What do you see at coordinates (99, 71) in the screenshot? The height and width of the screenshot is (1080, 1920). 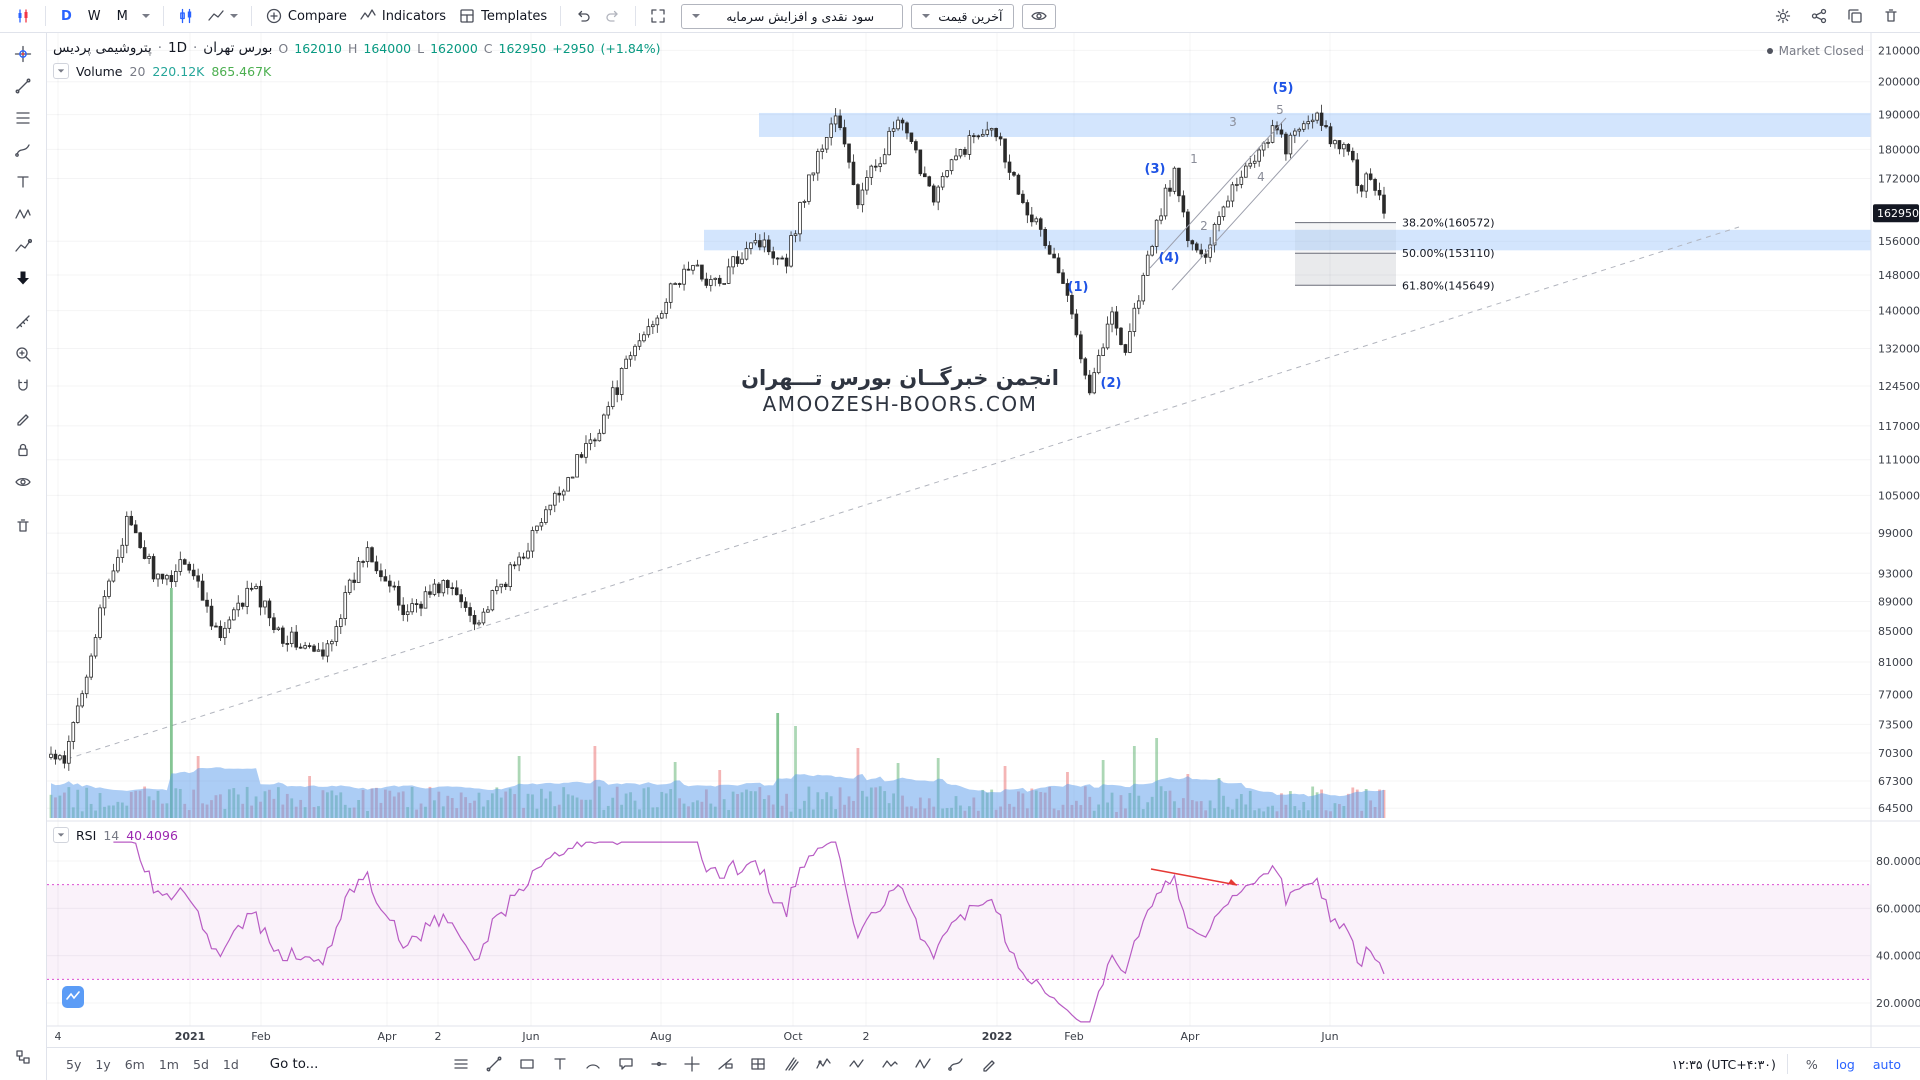 I see `volume-label: Volume` at bounding box center [99, 71].